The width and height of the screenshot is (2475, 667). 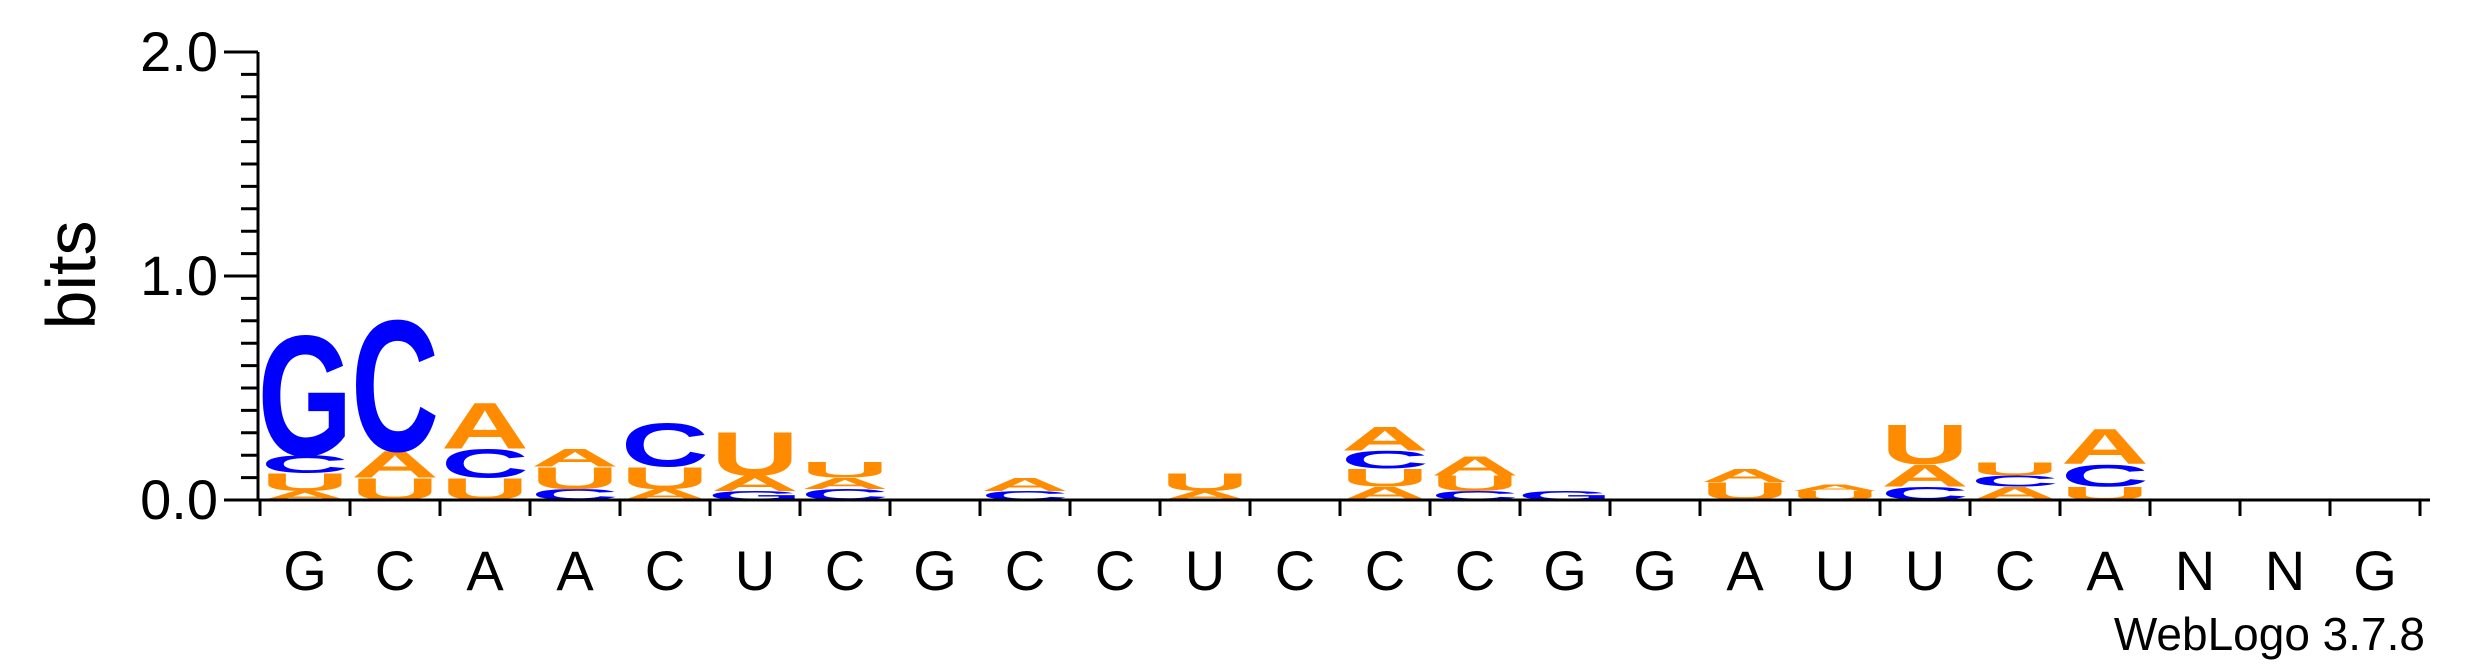 What do you see at coordinates (179, 499) in the screenshot?
I see `y-tick-label: 0.0` at bounding box center [179, 499].